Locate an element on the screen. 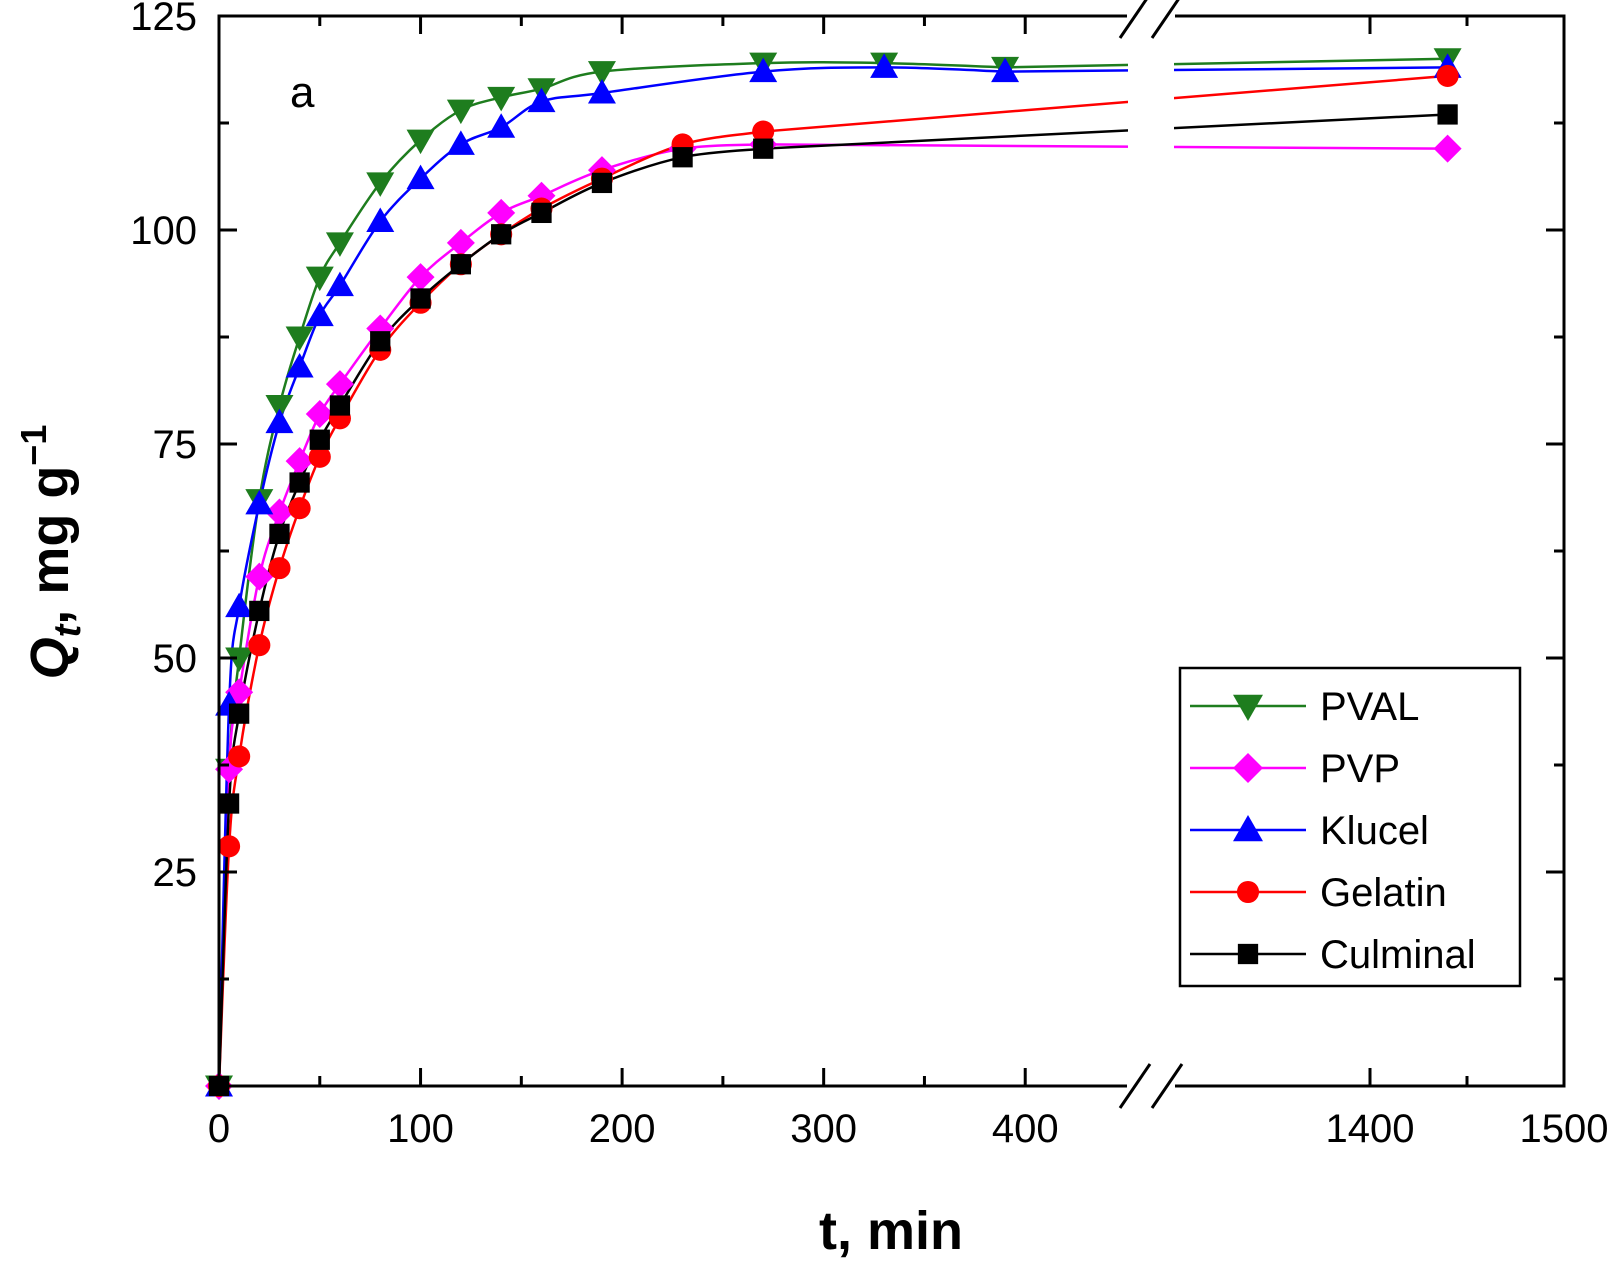 This screenshot has width=1624, height=1279. legend: PVAL PVP Klucel Gelatin Culminal is located at coordinates (1350, 827).